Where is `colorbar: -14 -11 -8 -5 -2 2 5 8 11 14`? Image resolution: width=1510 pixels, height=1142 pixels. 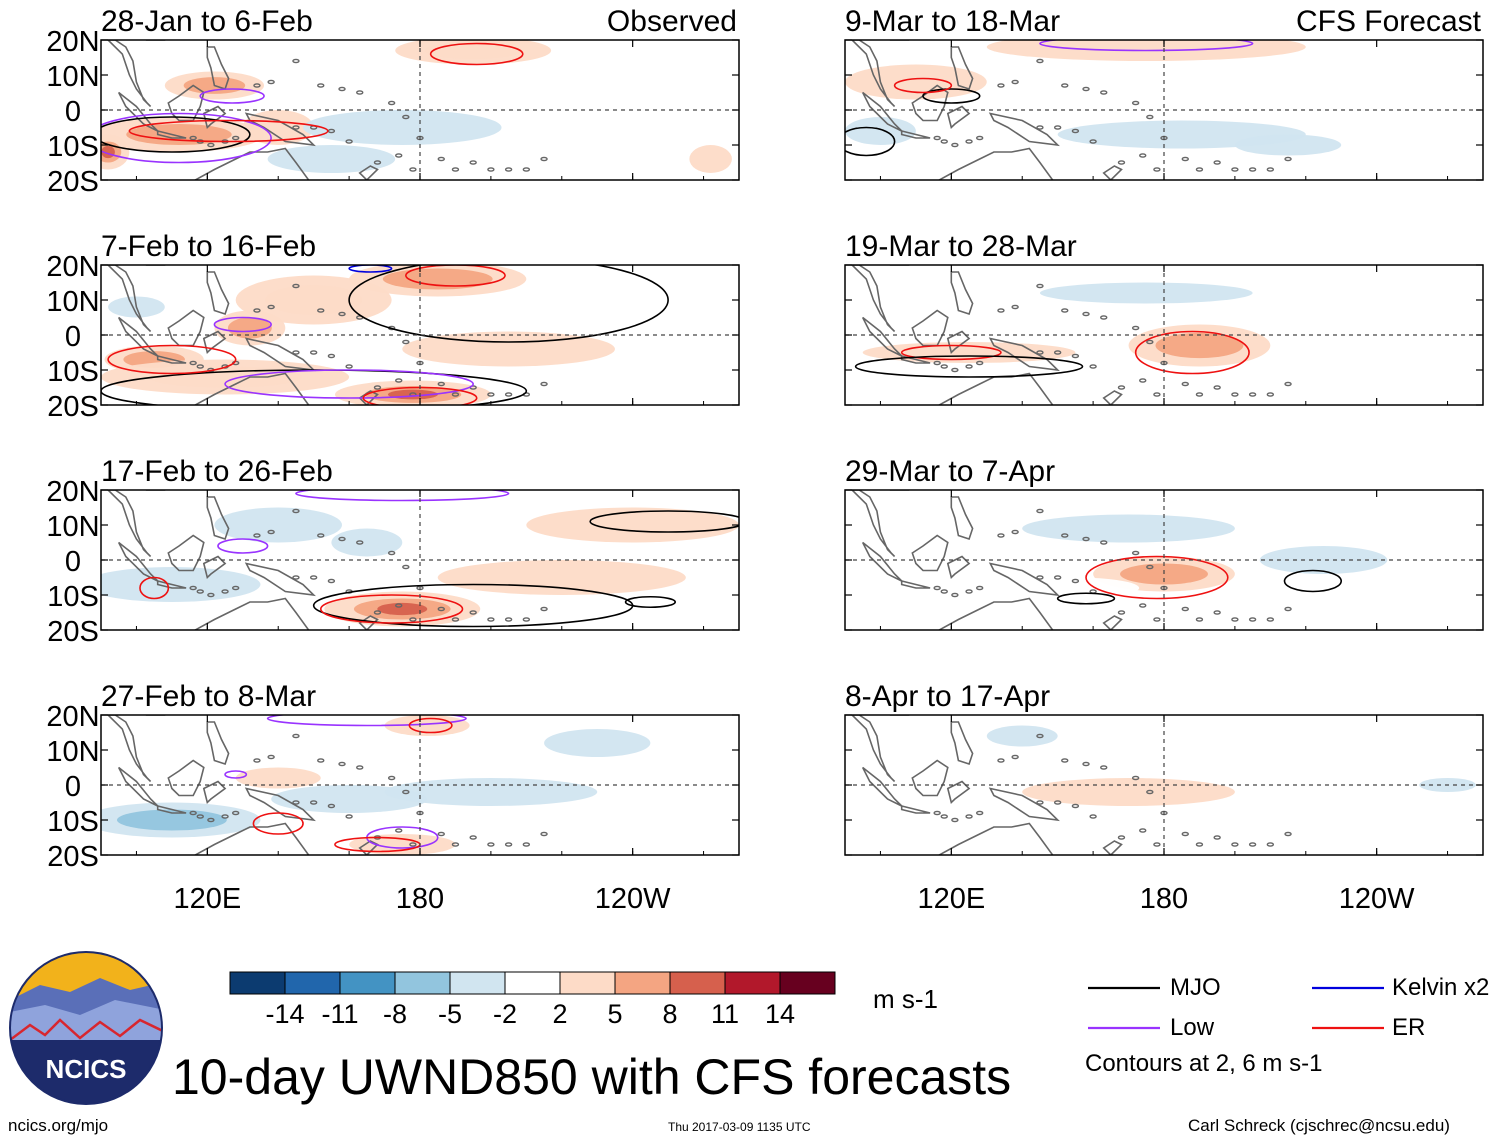
colorbar: -14 -11 -8 -5 -2 2 5 8 11 14 is located at coordinates (532, 1000).